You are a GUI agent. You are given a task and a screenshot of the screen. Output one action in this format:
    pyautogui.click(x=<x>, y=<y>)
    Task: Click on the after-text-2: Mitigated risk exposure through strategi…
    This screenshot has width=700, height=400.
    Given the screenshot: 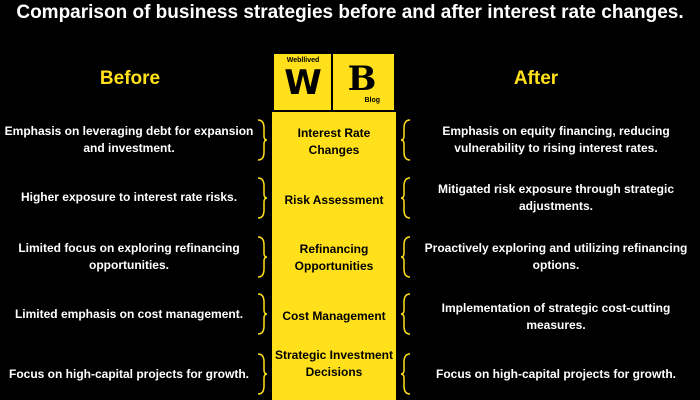 What is the action you would take?
    pyautogui.click(x=556, y=197)
    